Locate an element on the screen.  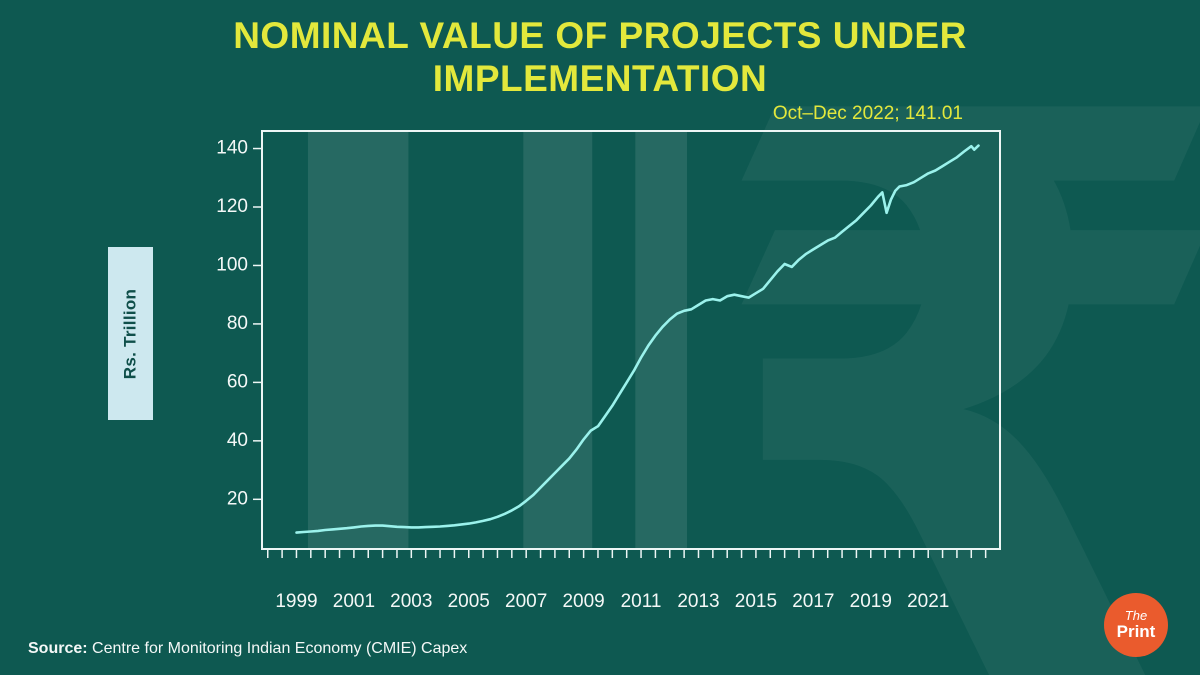
svg-text: 120 is located at coordinates (232, 206).